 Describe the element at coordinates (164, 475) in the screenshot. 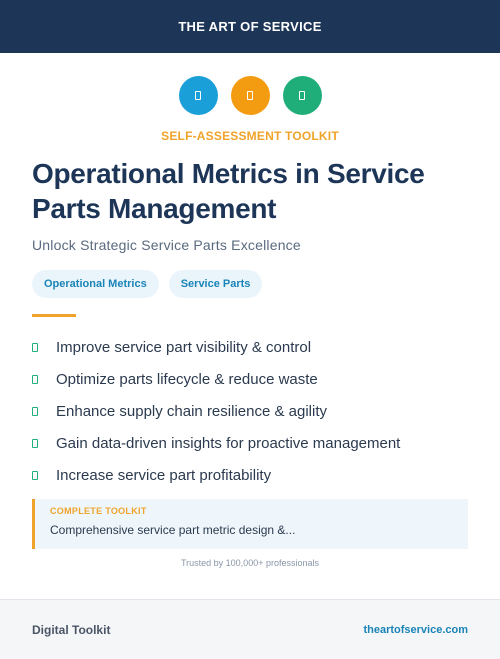

I see `list-item-text: Increase service part profitability` at that location.